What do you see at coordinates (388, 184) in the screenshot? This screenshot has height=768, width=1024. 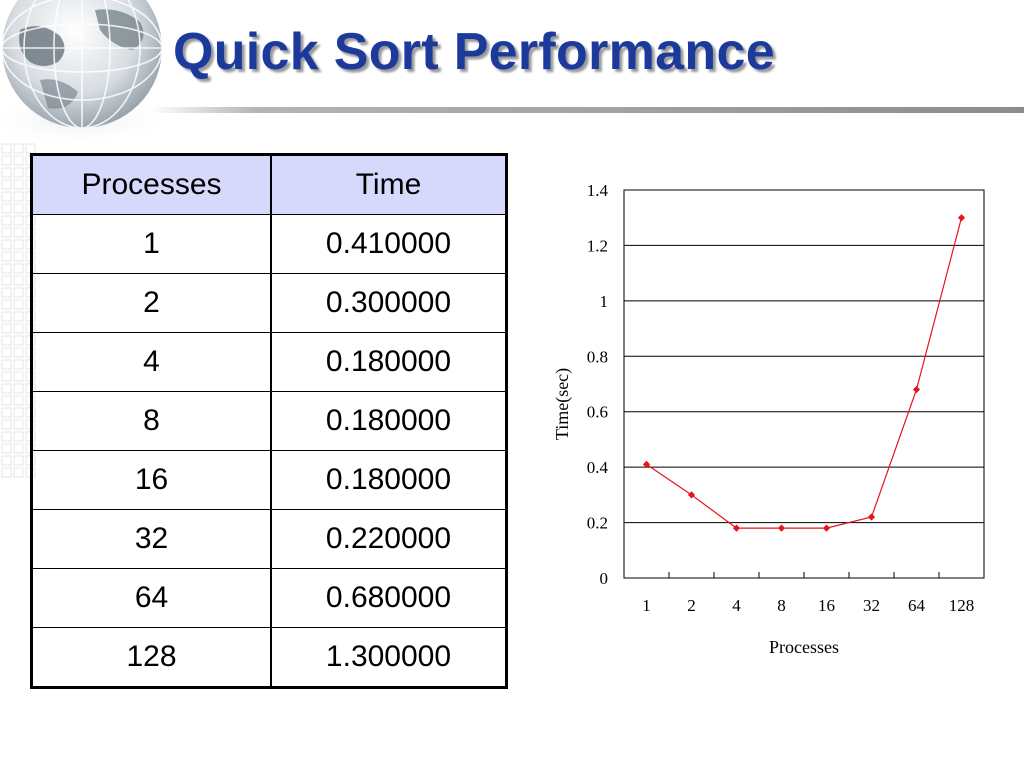 I see `column-header-time: Time` at bounding box center [388, 184].